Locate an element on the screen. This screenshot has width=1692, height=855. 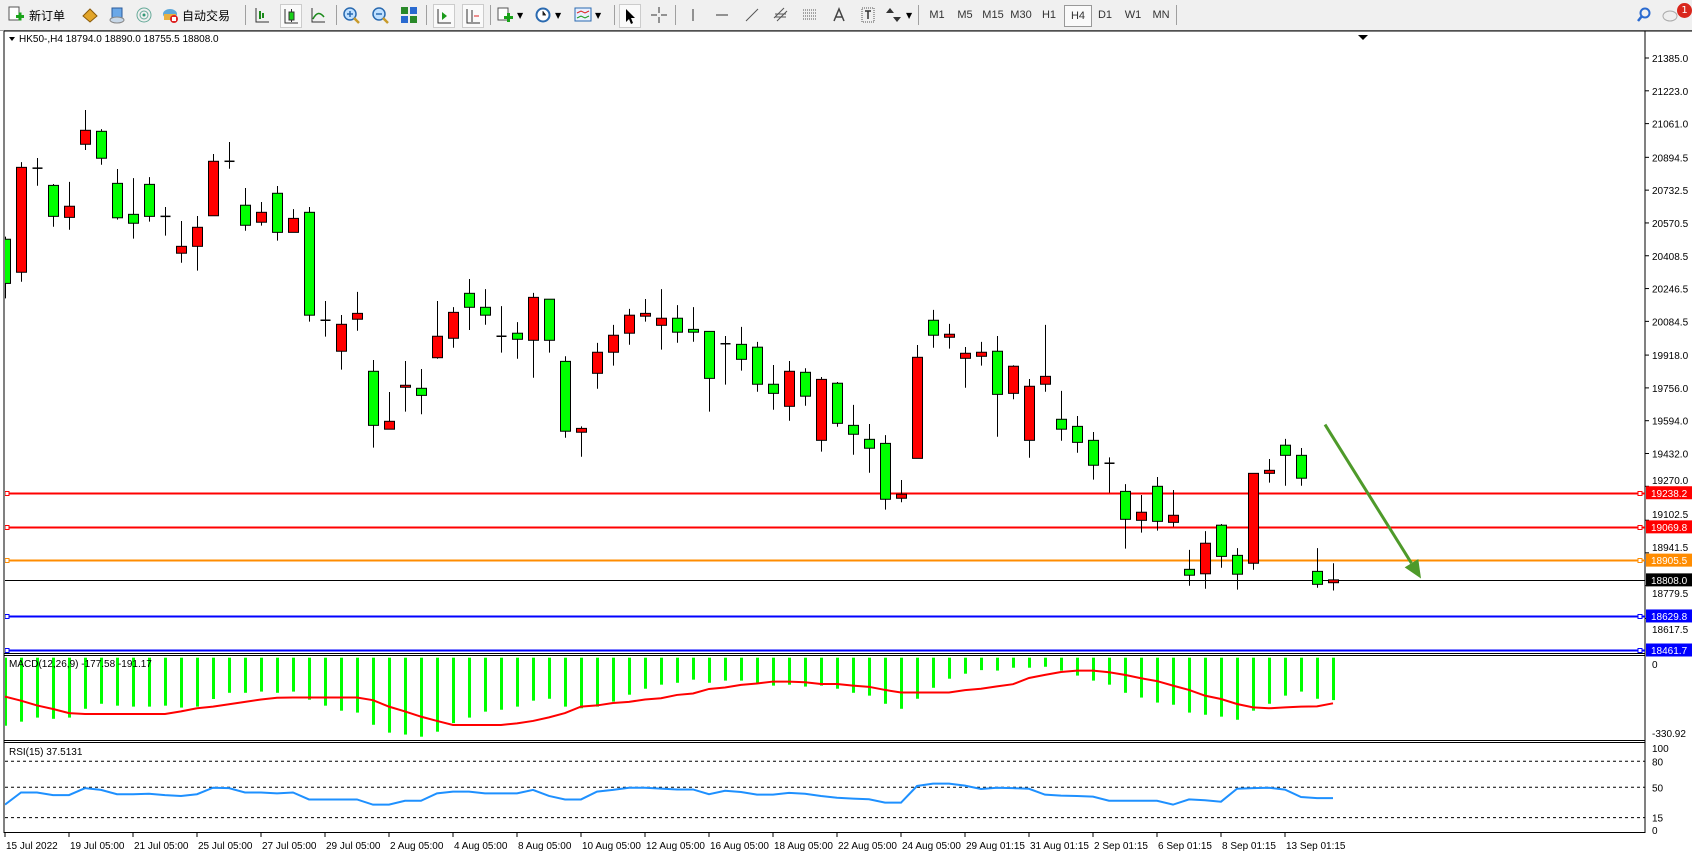
search-icon is located at coordinates (1644, 15).